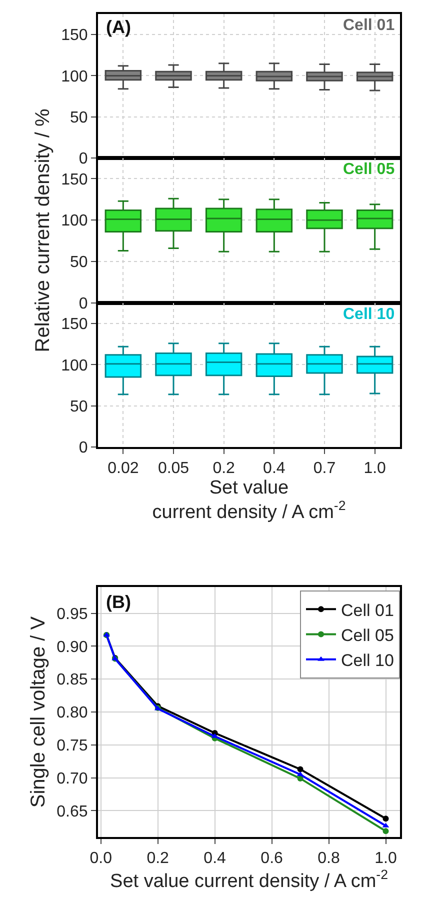 Image resolution: width=443 pixels, height=909 pixels. I want to click on x-tick-label: 0.02, so click(123, 469).